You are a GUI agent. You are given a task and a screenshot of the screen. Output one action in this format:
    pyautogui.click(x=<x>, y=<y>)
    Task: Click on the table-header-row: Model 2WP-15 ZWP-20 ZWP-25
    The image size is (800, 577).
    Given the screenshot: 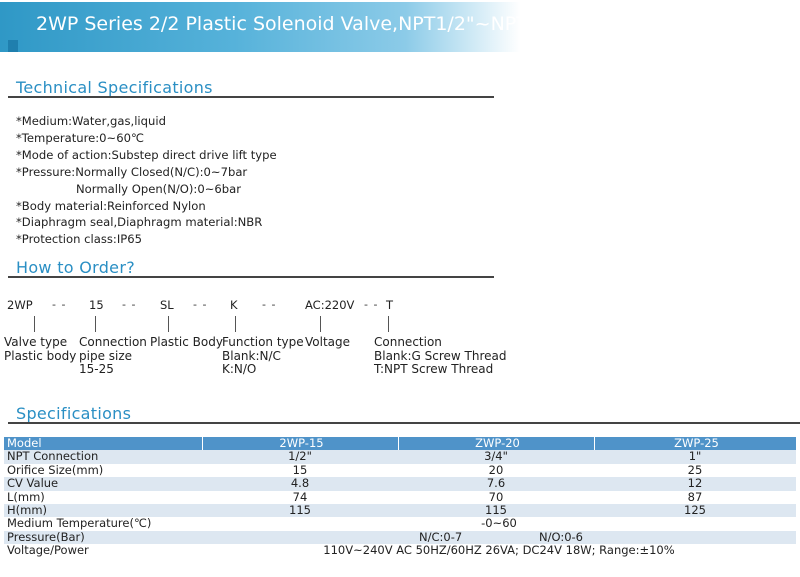 What is the action you would take?
    pyautogui.click(x=400, y=444)
    